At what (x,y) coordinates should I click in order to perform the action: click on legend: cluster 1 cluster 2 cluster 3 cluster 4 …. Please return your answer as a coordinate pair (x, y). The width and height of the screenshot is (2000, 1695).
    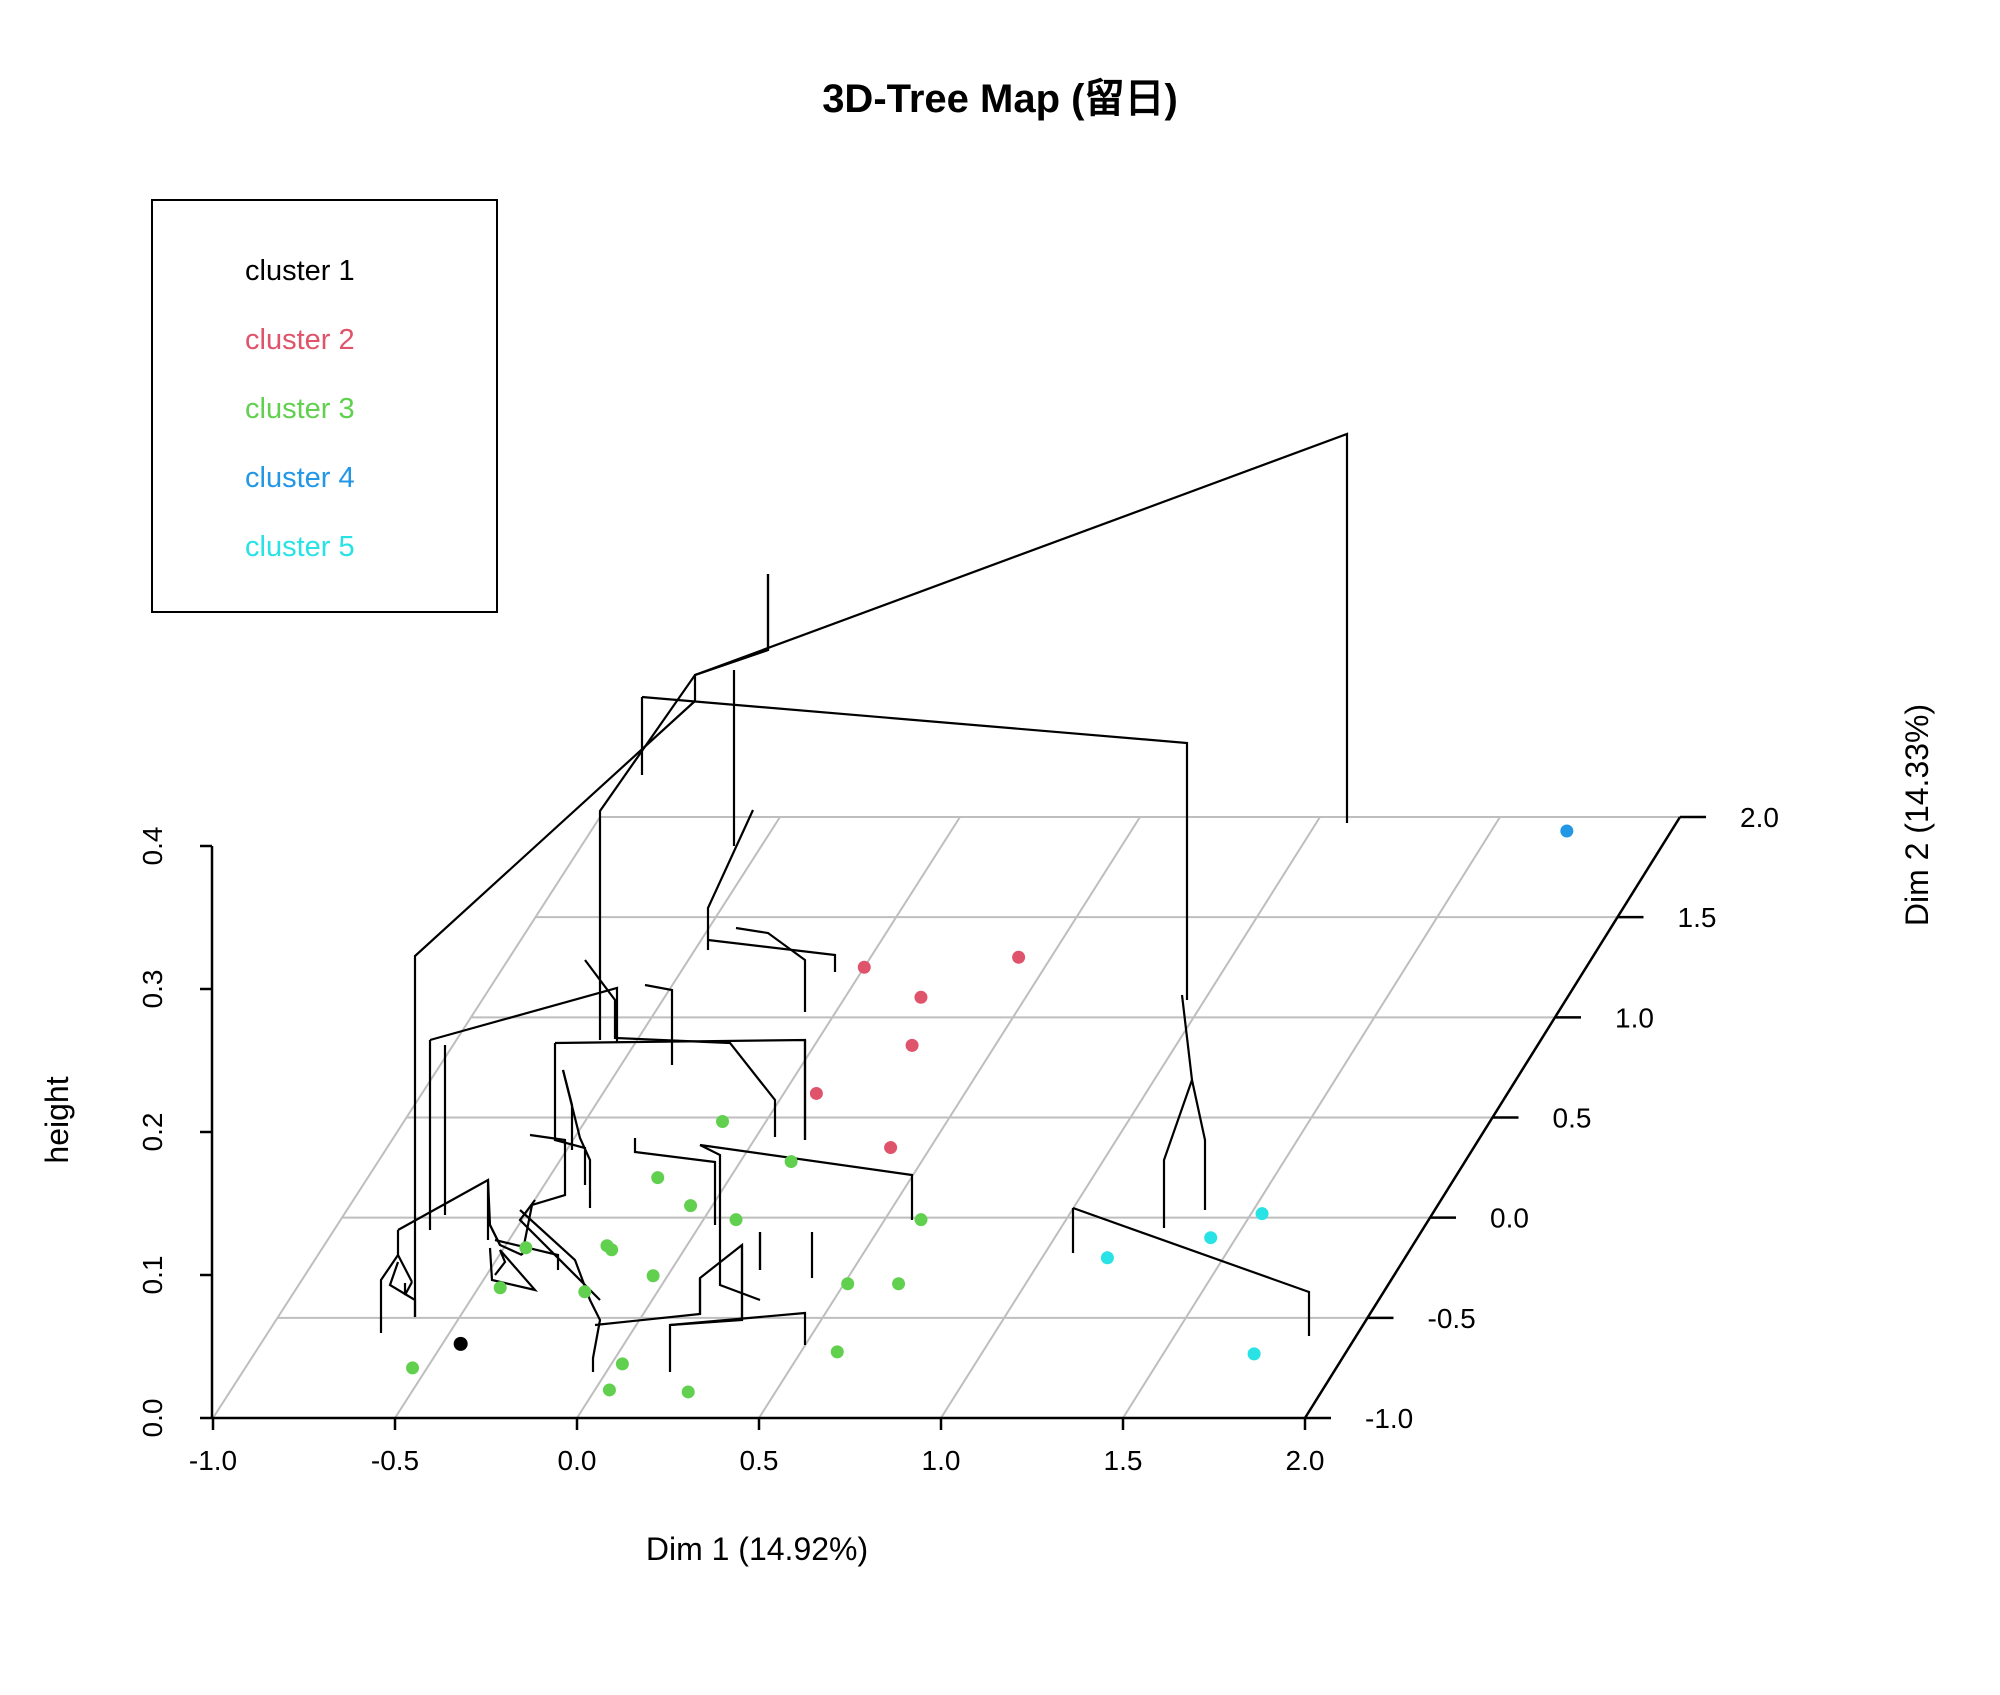
    Looking at the image, I should click on (324, 406).